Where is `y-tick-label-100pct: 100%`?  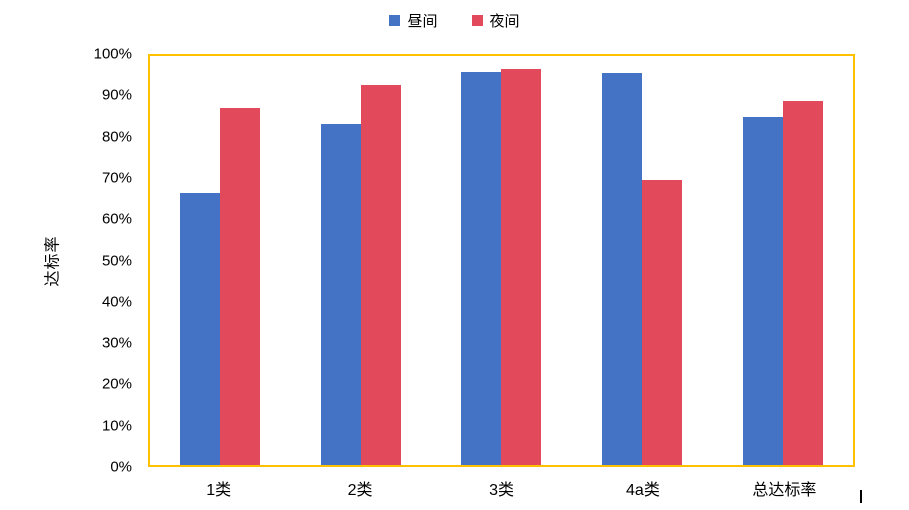 y-tick-label-100pct: 100% is located at coordinates (112, 54).